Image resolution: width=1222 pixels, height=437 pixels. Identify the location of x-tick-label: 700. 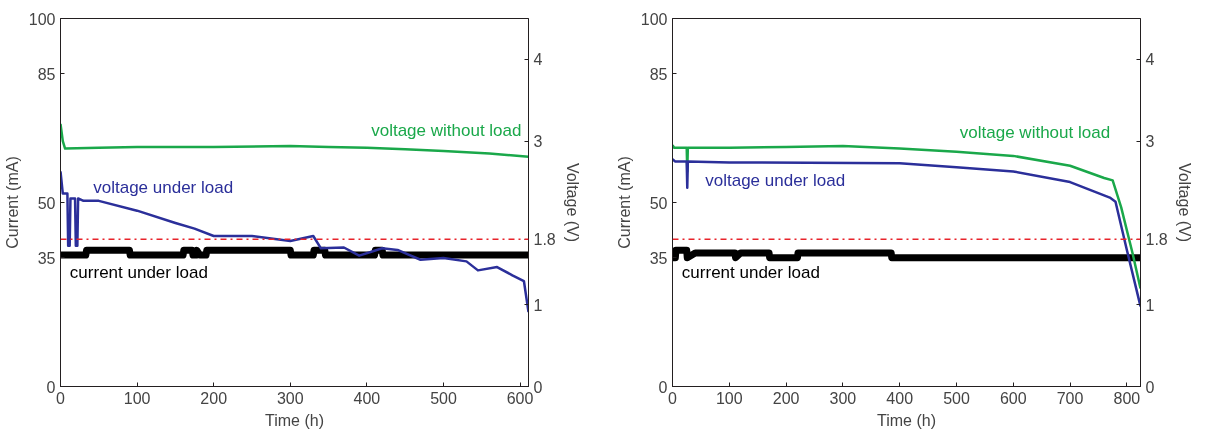
(1070, 398).